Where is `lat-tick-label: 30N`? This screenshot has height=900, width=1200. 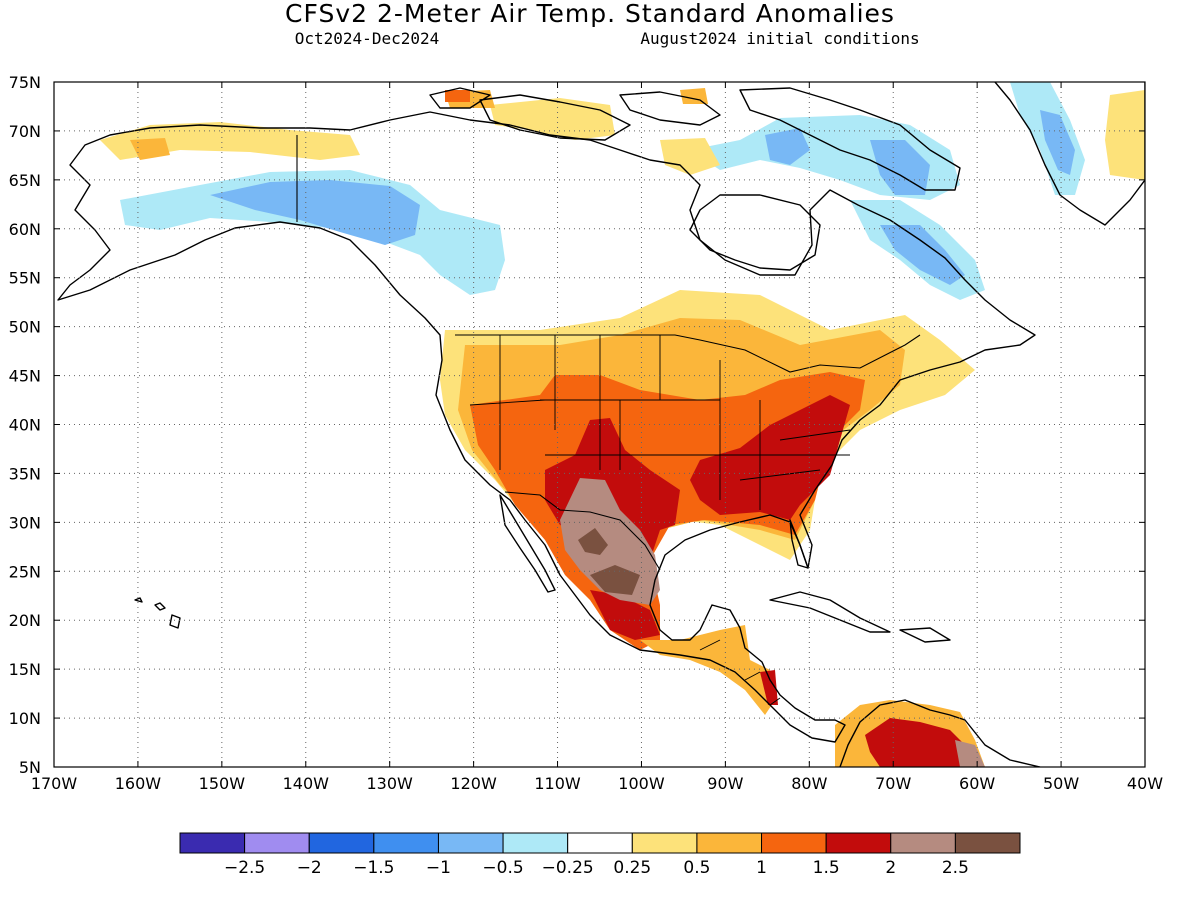 lat-tick-label: 30N is located at coordinates (25, 522).